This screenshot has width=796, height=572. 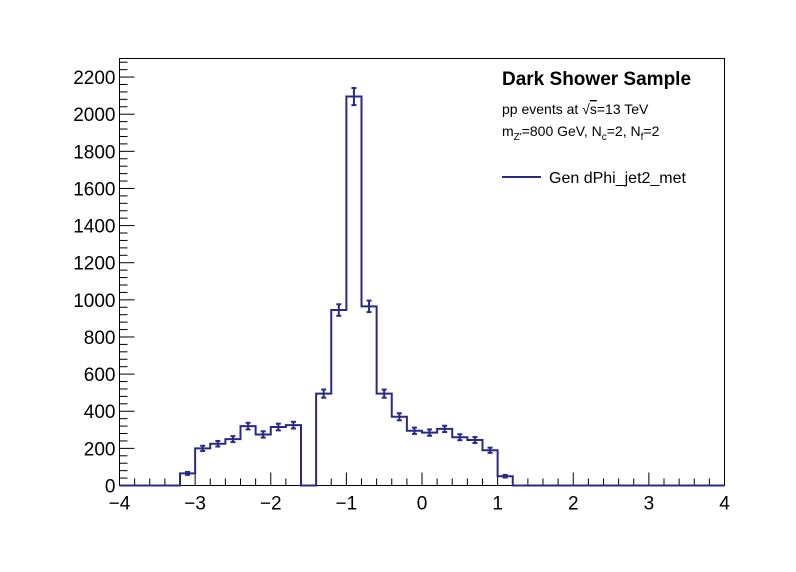 What do you see at coordinates (100, 449) in the screenshot?
I see `y-tick-label: 200` at bounding box center [100, 449].